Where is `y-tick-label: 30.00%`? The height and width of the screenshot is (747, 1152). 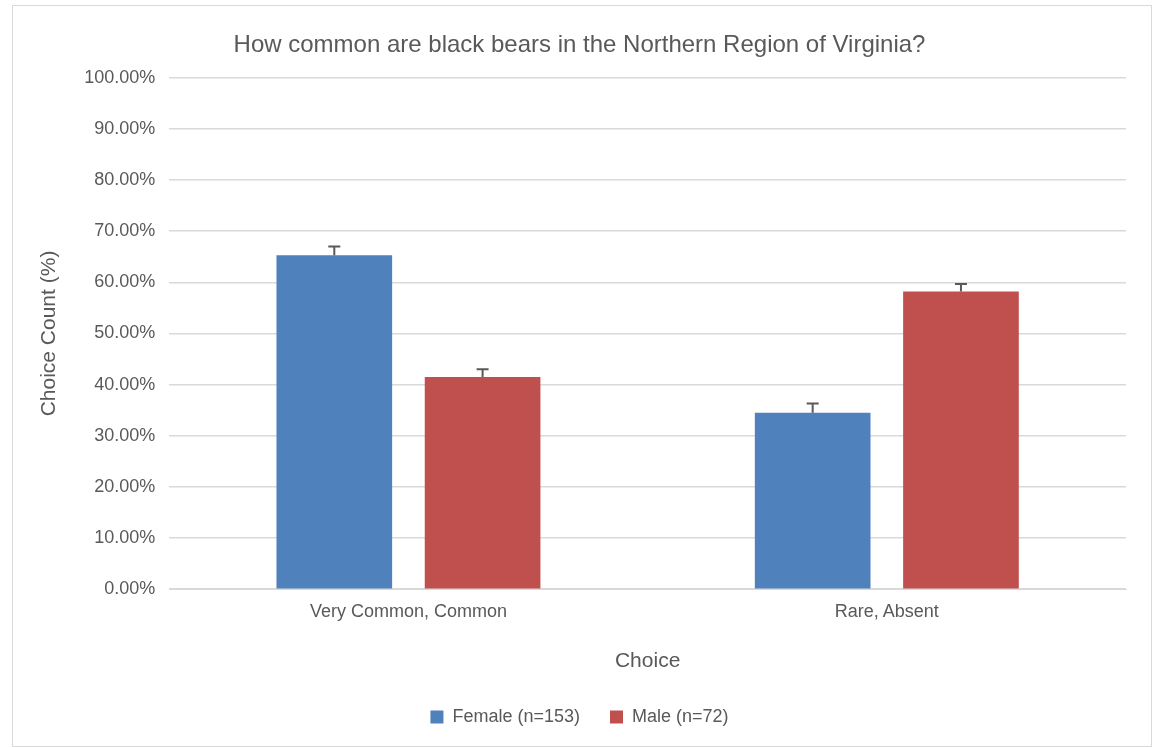 y-tick-label: 30.00% is located at coordinates (125, 434).